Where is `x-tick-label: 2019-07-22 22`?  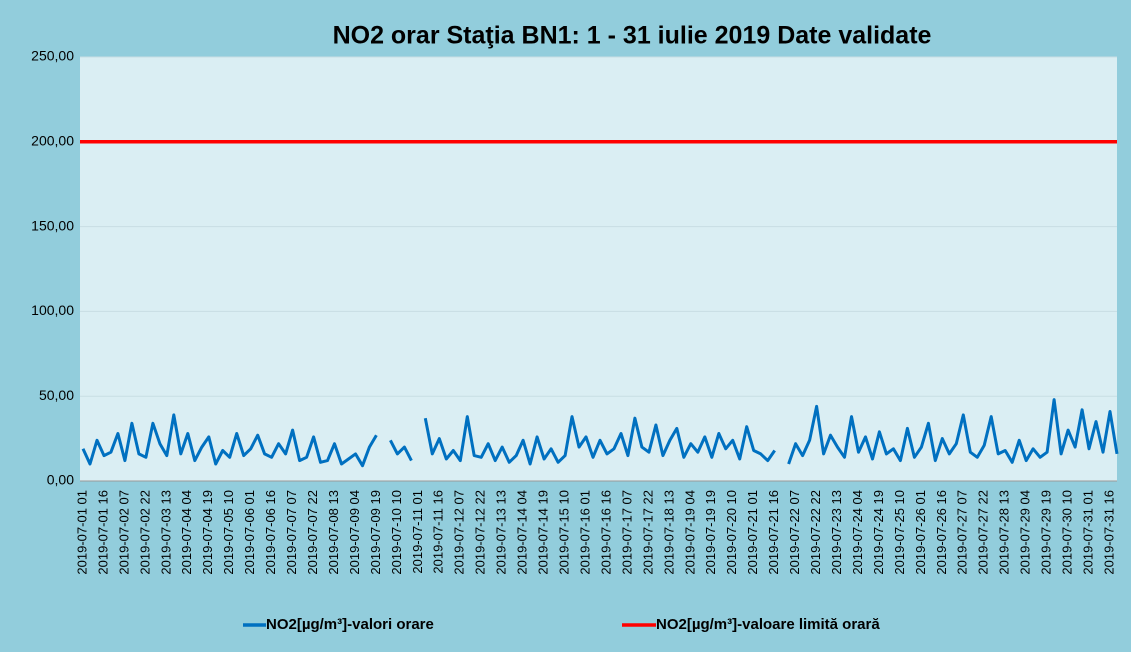
x-tick-label: 2019-07-22 22 is located at coordinates (815, 532).